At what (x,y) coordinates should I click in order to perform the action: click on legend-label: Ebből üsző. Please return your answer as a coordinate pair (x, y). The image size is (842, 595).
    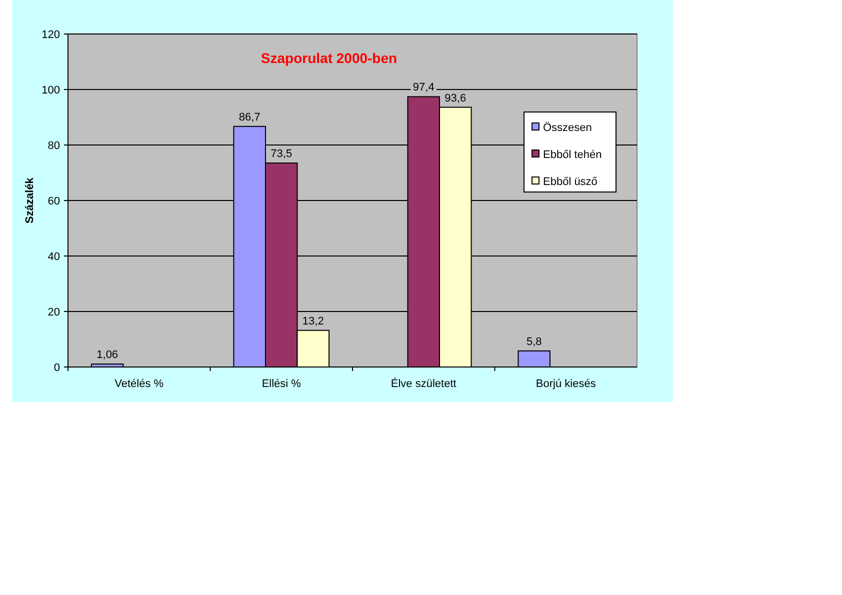
    Looking at the image, I should click on (570, 182).